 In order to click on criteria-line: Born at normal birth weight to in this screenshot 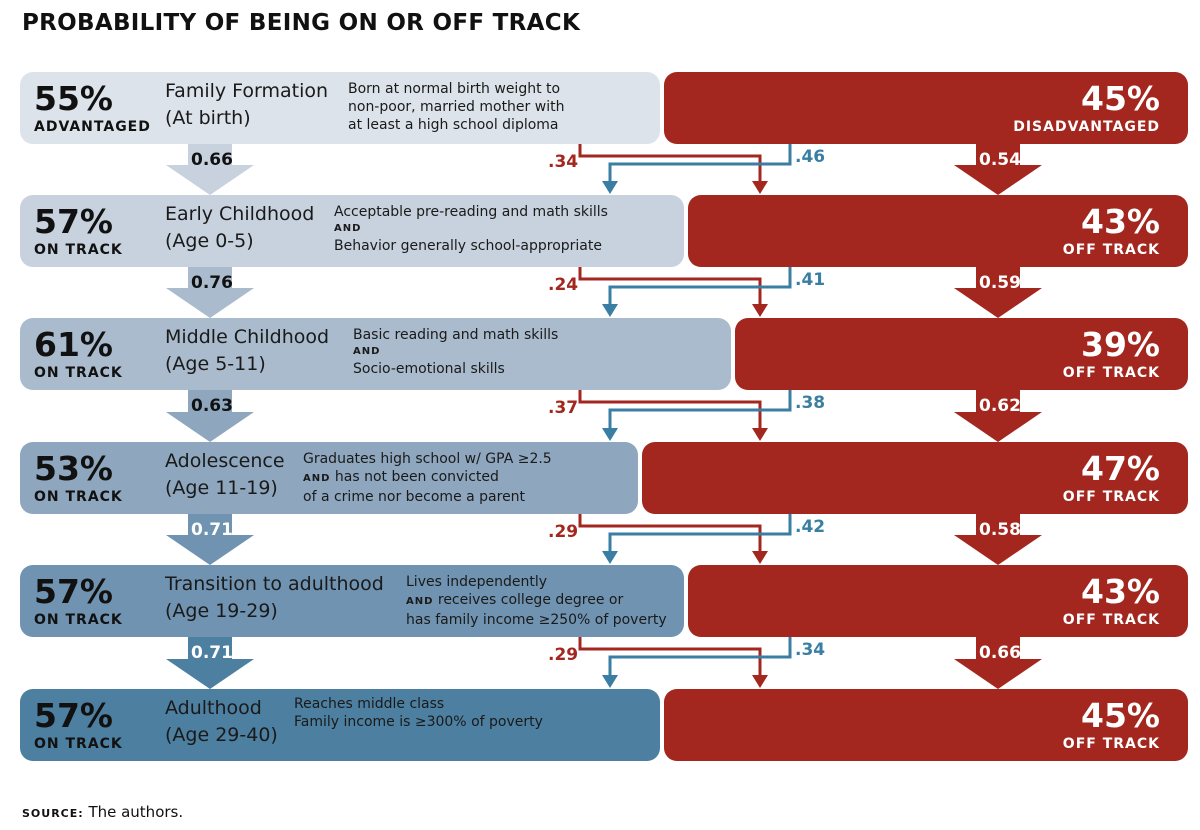, I will do `click(454, 89)`.